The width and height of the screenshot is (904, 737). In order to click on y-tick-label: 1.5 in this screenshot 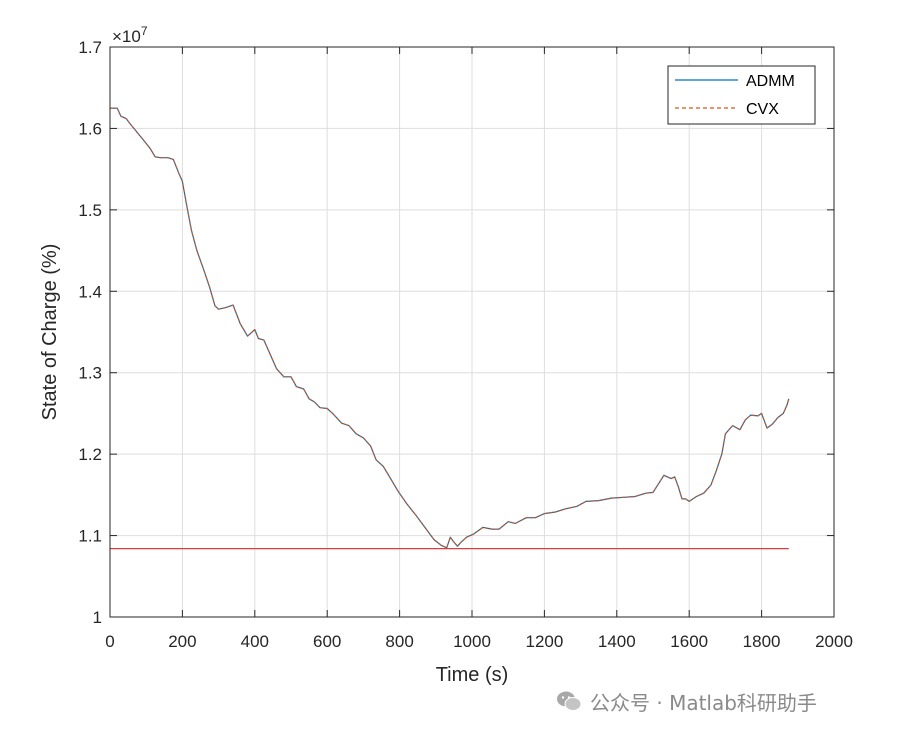, I will do `click(90, 210)`.